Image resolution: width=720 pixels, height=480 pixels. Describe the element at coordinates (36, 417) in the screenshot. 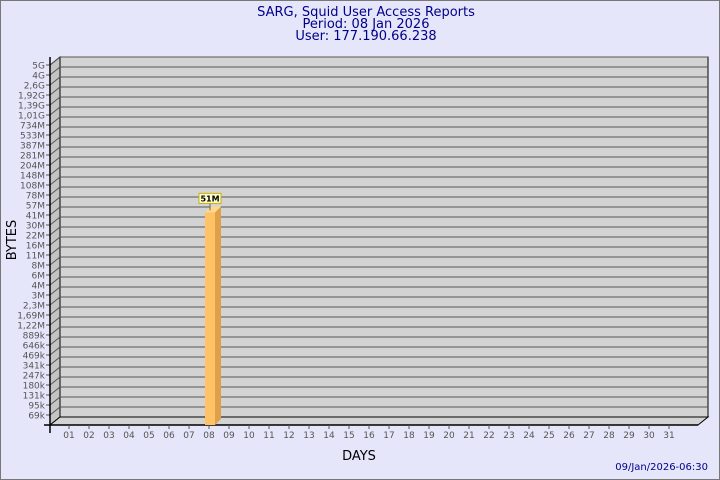

I see `y-tick-label: 69k` at that location.